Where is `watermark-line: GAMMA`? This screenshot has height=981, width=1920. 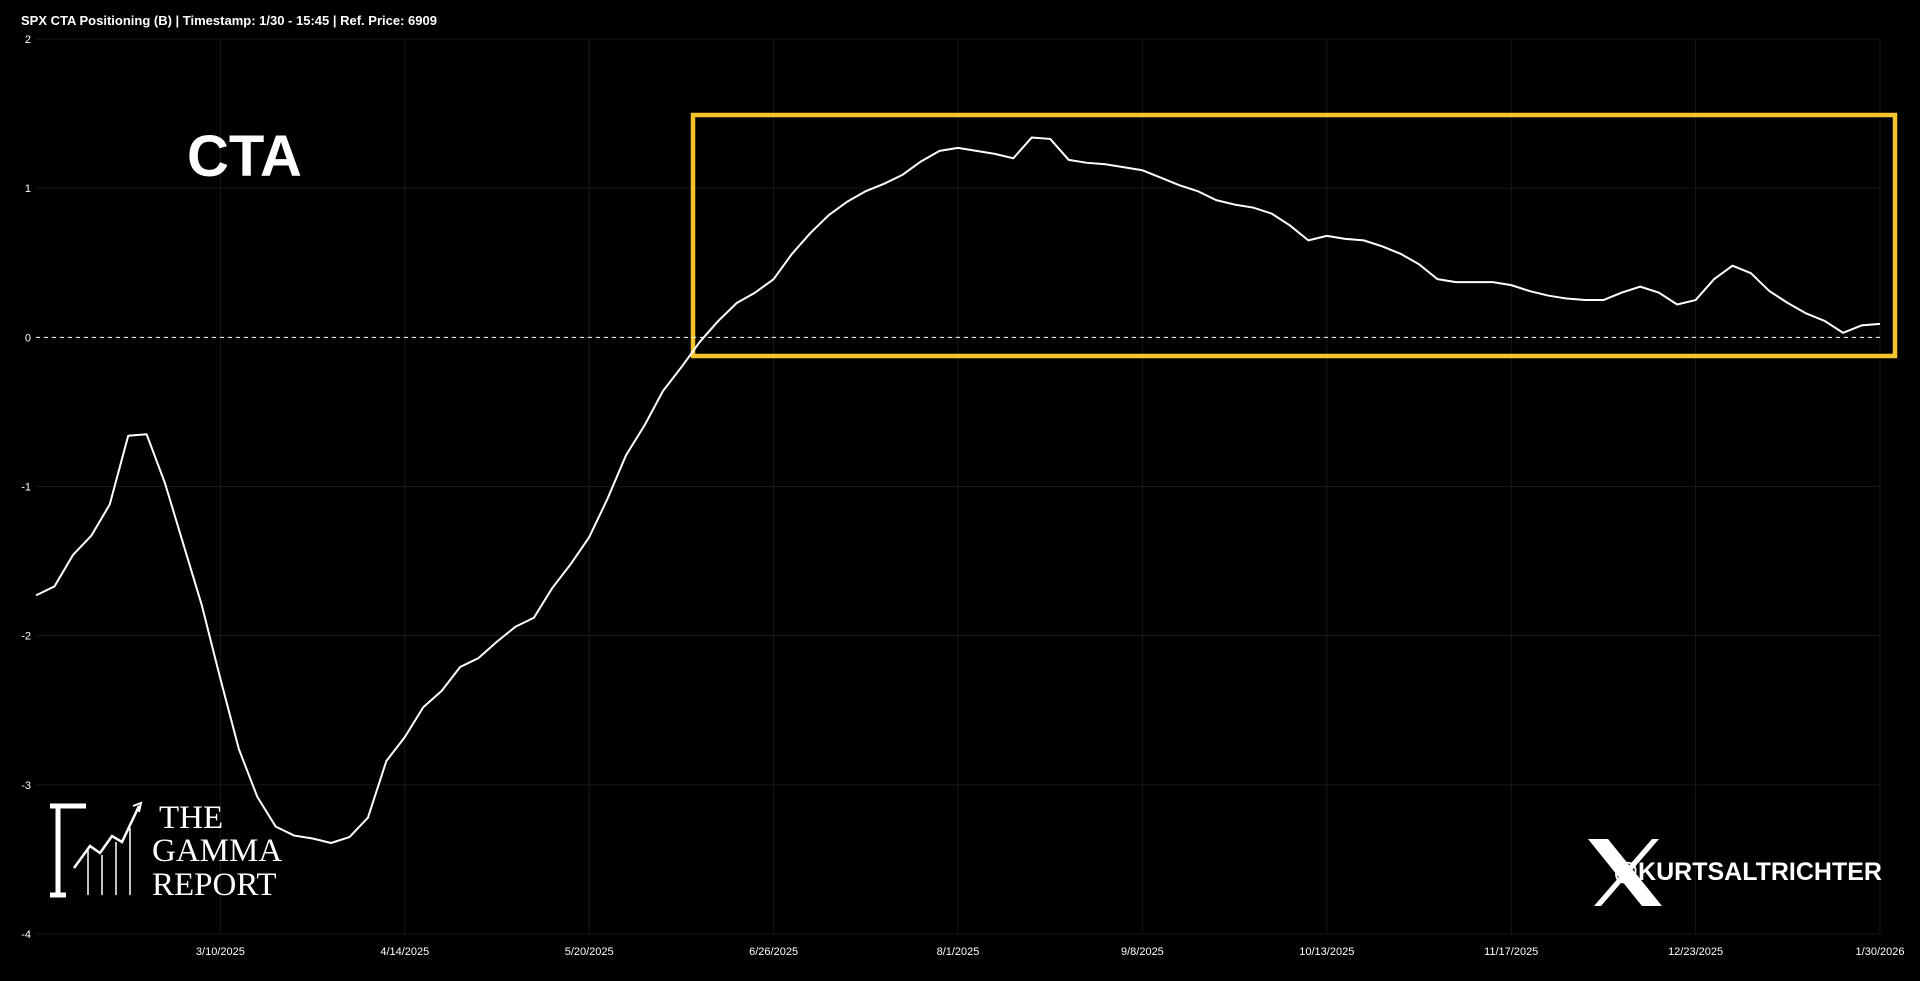 watermark-line: GAMMA is located at coordinates (217, 851).